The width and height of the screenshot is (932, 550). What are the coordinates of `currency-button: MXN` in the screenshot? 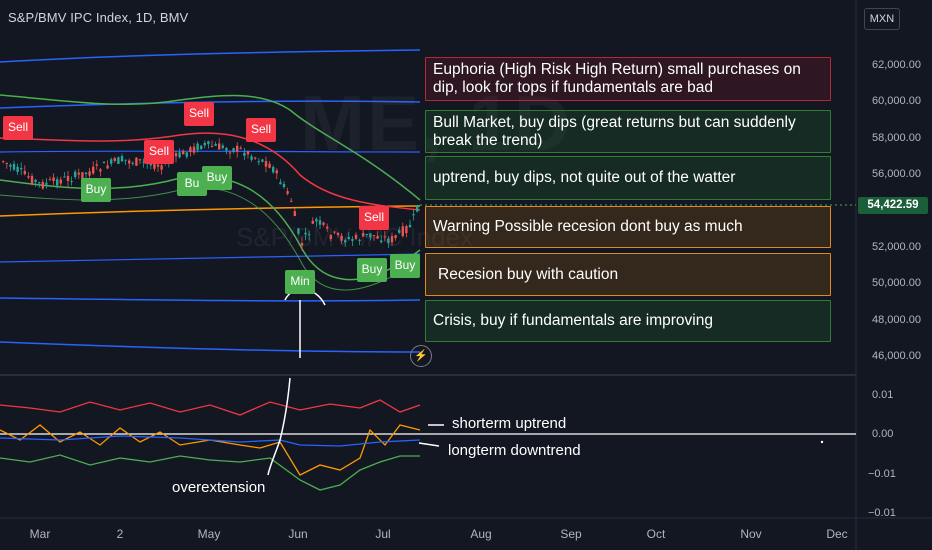 It's located at (882, 19).